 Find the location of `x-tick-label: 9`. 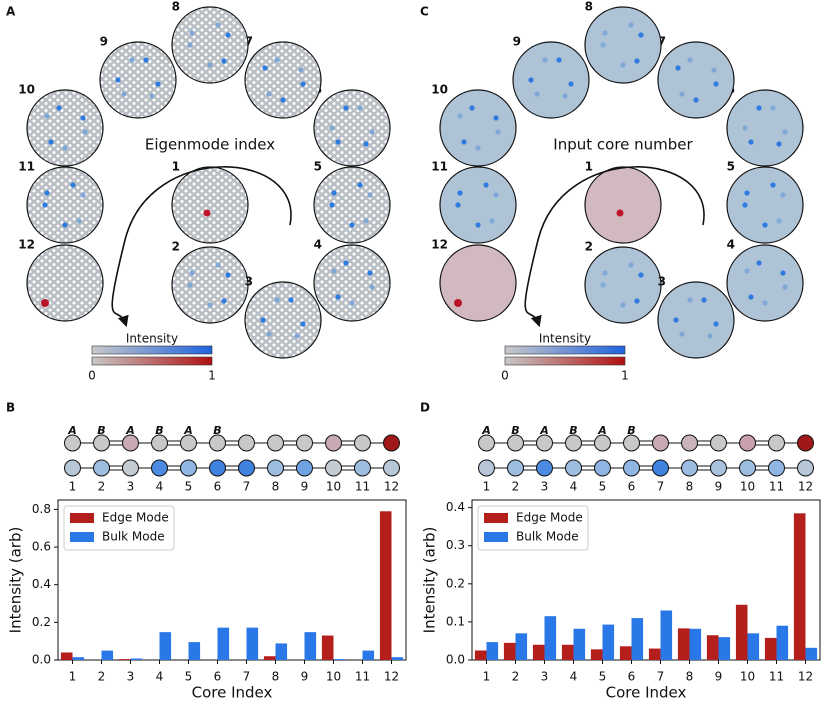

x-tick-label: 9 is located at coordinates (305, 677).